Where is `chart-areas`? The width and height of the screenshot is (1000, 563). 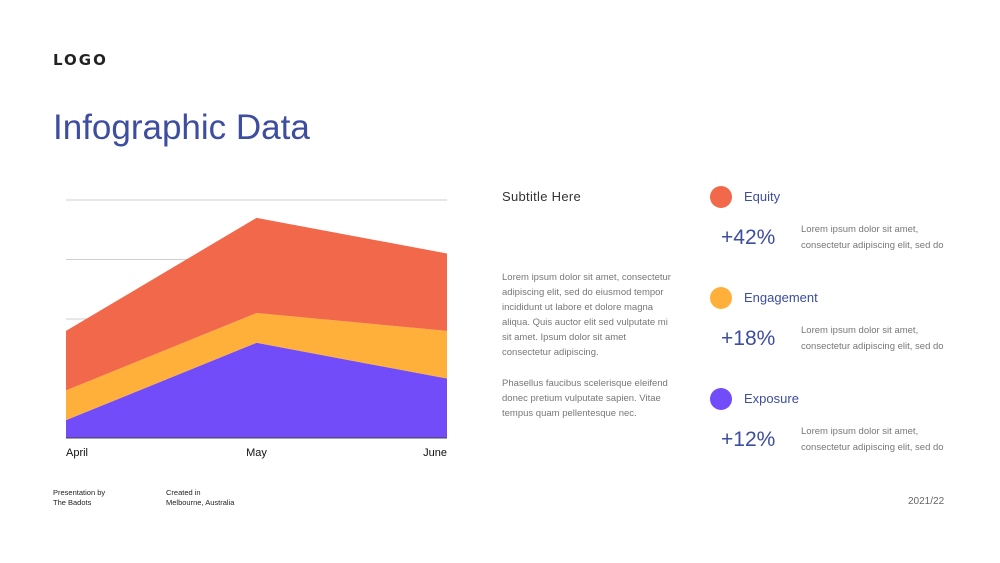
chart-areas is located at coordinates (256, 327).